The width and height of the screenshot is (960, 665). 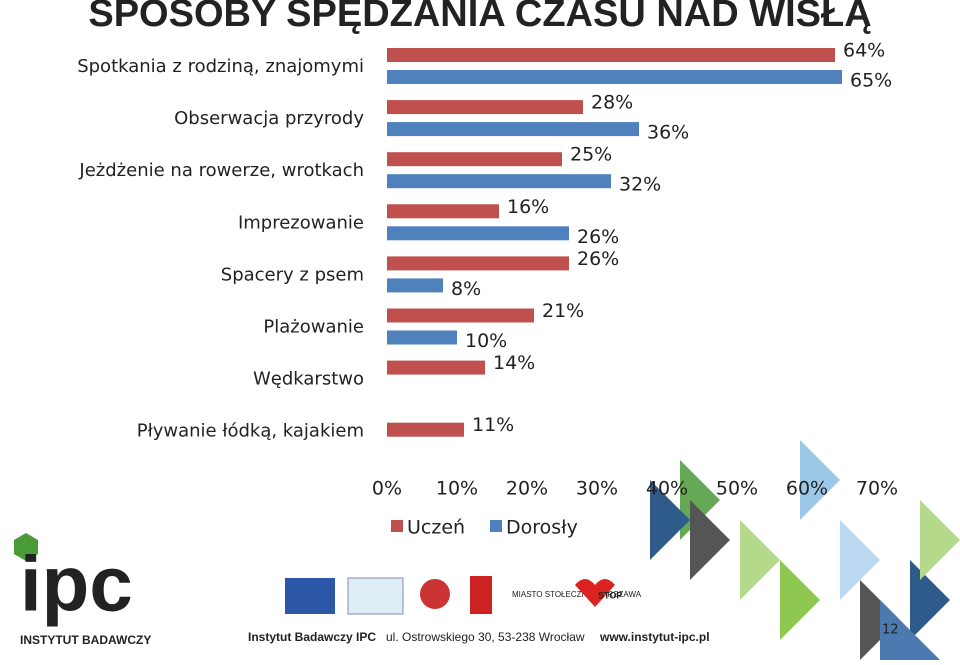 I want to click on page-number: 12, so click(x=890, y=630).